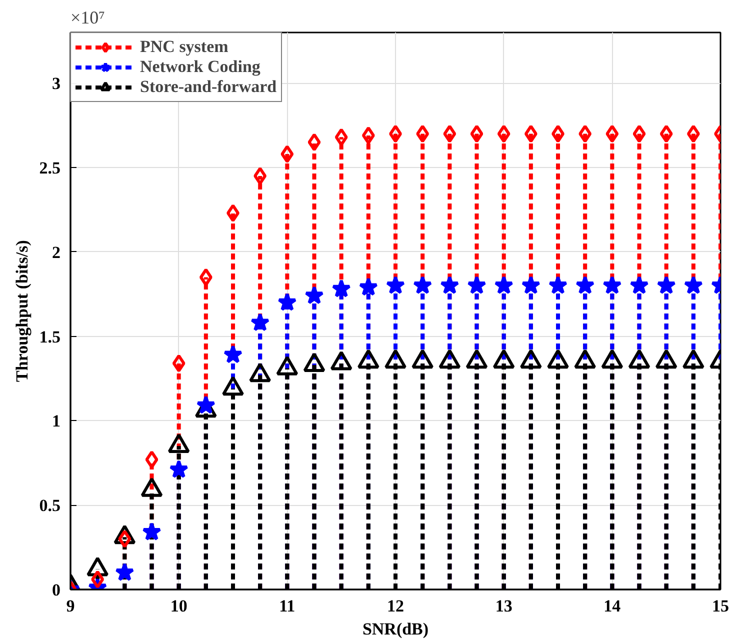  Describe the element at coordinates (56, 84) in the screenshot. I see `y-tick-label: 3` at that location.